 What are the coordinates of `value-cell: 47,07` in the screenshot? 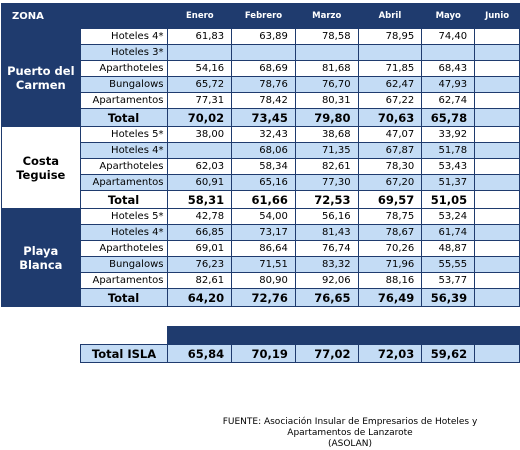 It's located at (390, 134).